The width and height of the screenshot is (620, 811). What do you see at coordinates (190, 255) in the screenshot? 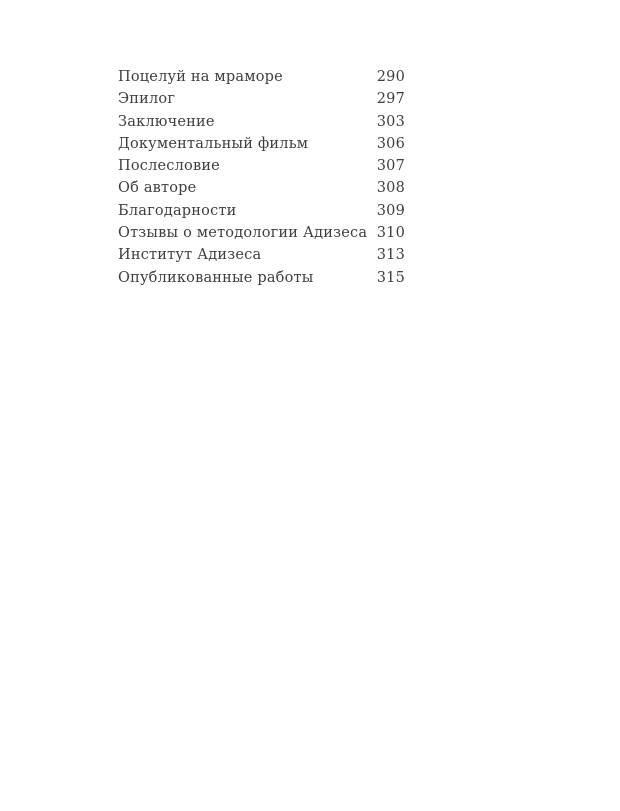
I see `toc-entry-title: Институт Адизеса` at bounding box center [190, 255].